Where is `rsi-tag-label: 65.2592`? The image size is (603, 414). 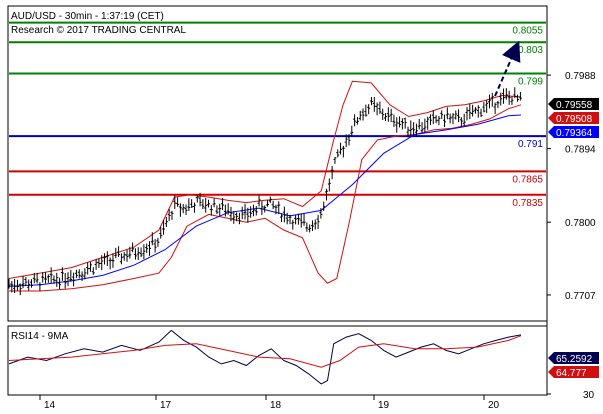 rsi-tag-label: 65.2592 is located at coordinates (574, 359).